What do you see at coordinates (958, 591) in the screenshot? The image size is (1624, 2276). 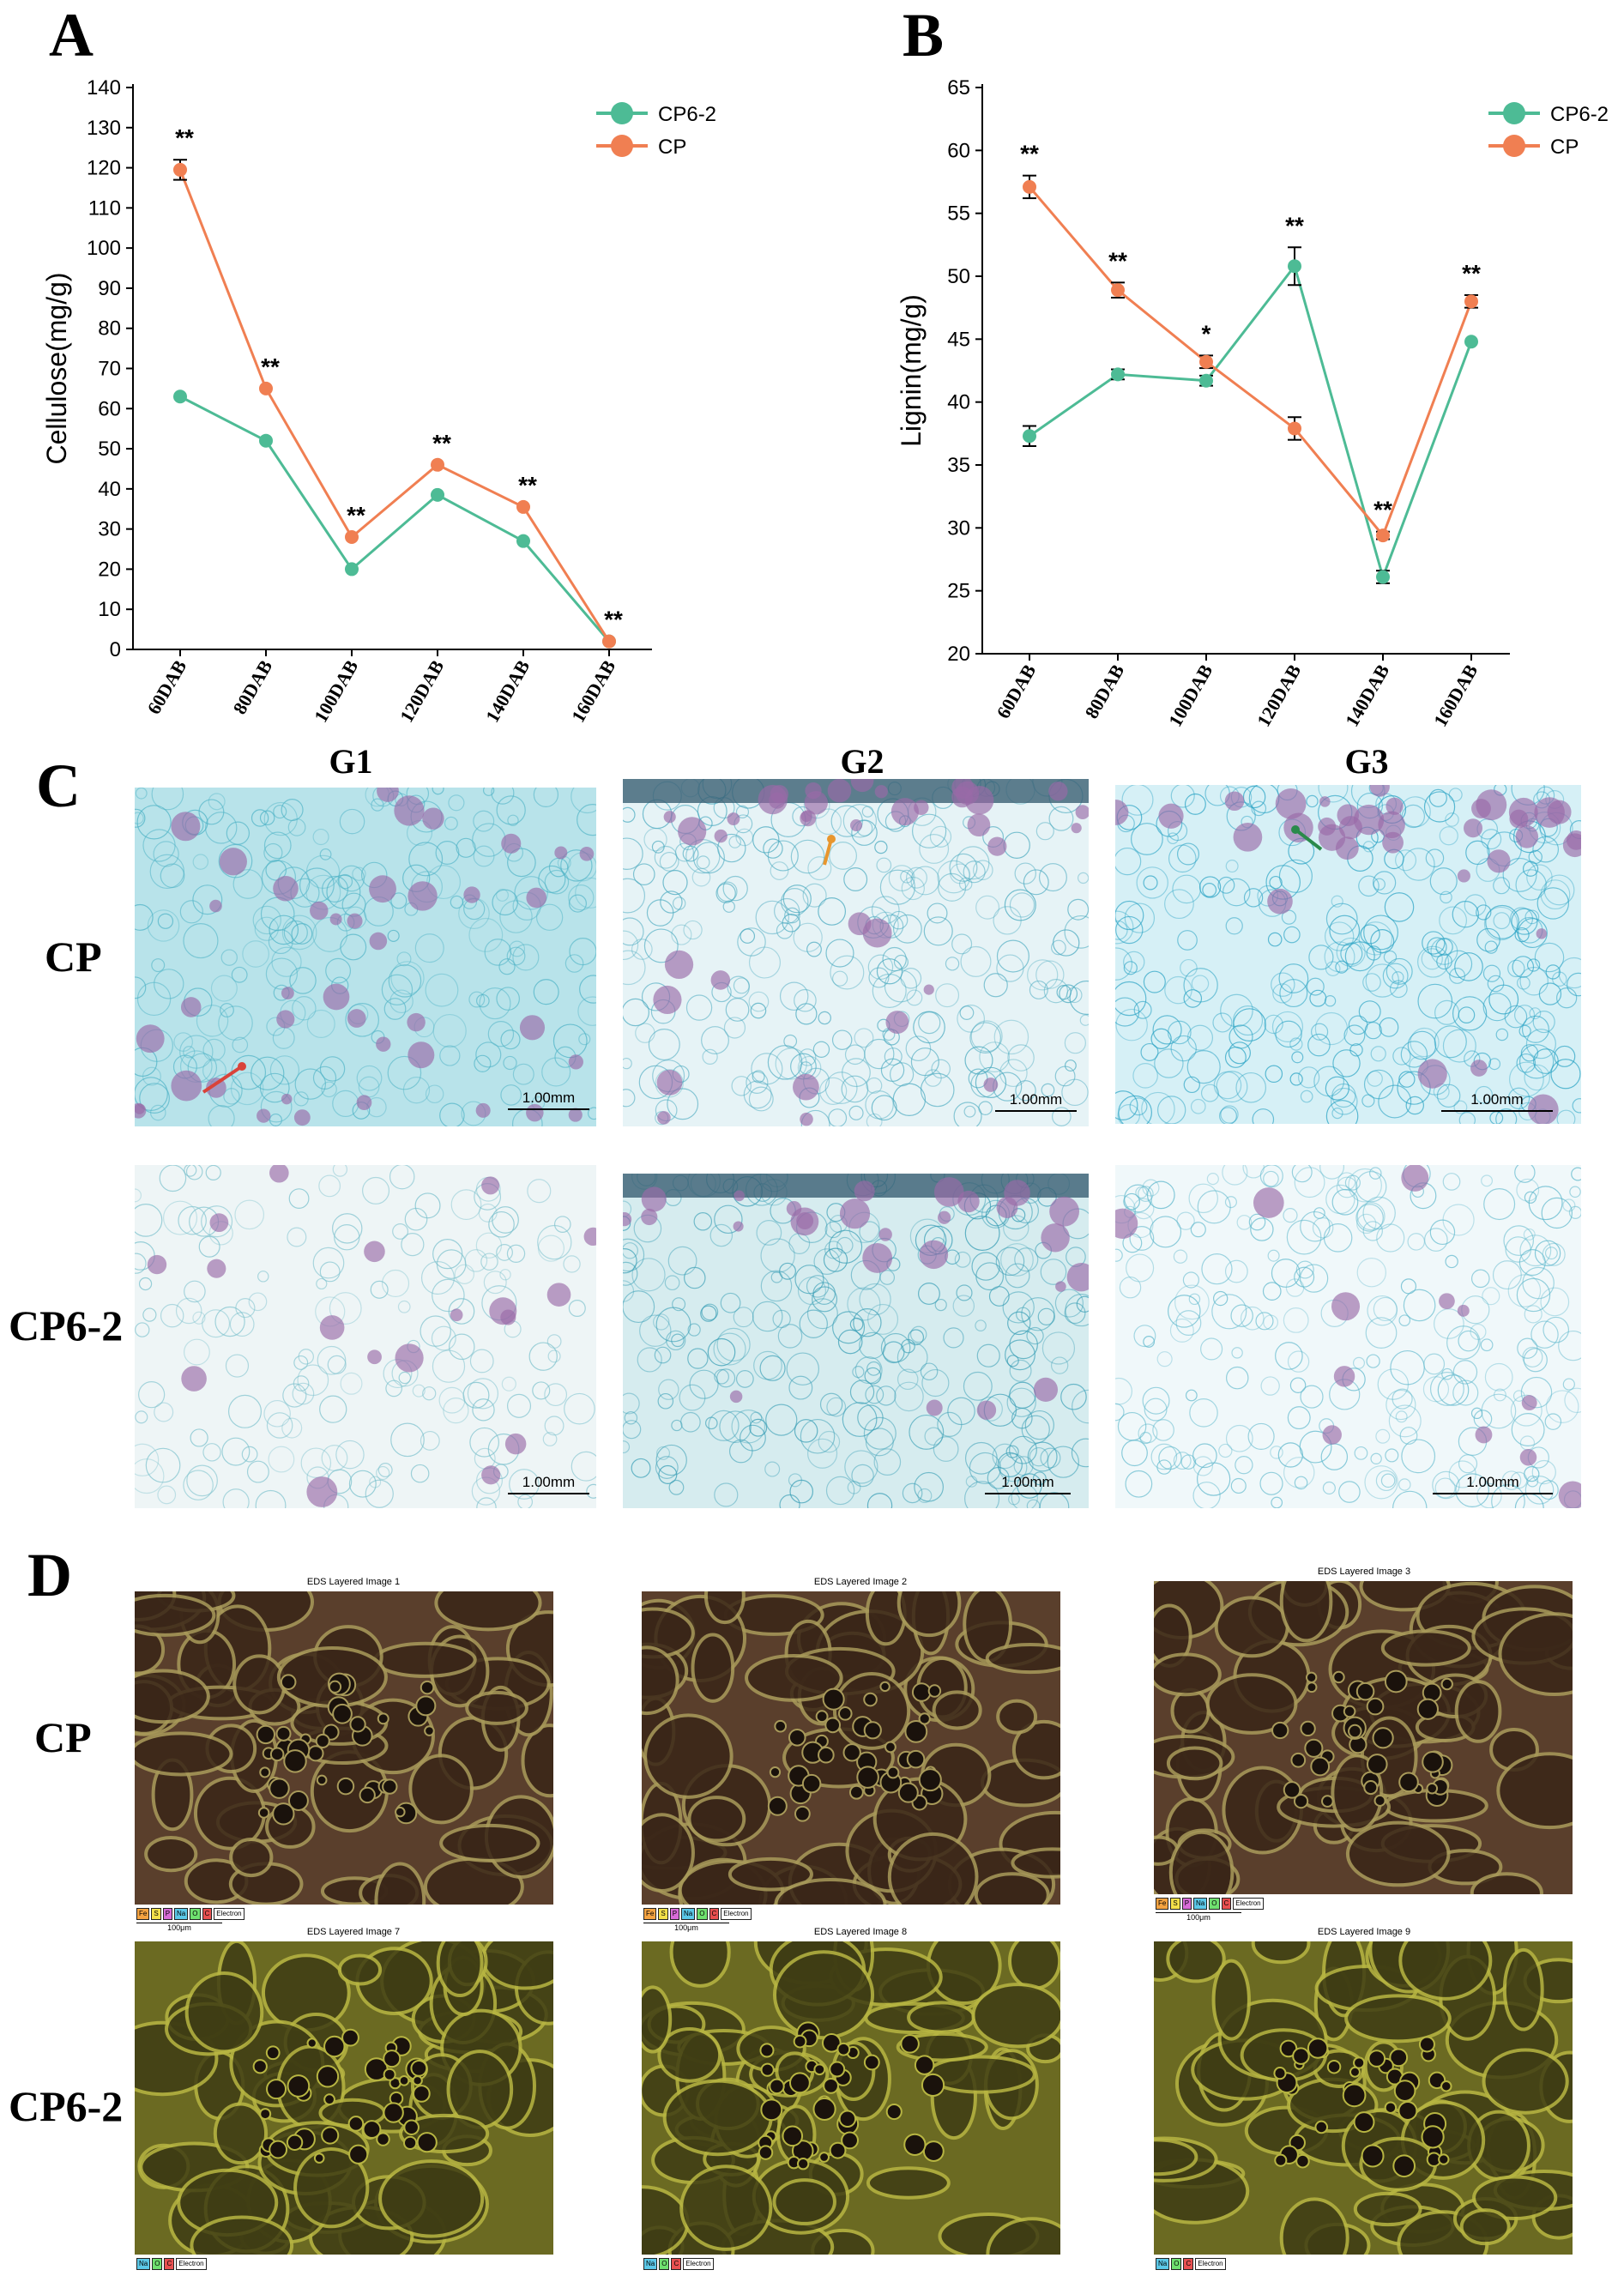 I see `y-tick-label: 25` at bounding box center [958, 591].